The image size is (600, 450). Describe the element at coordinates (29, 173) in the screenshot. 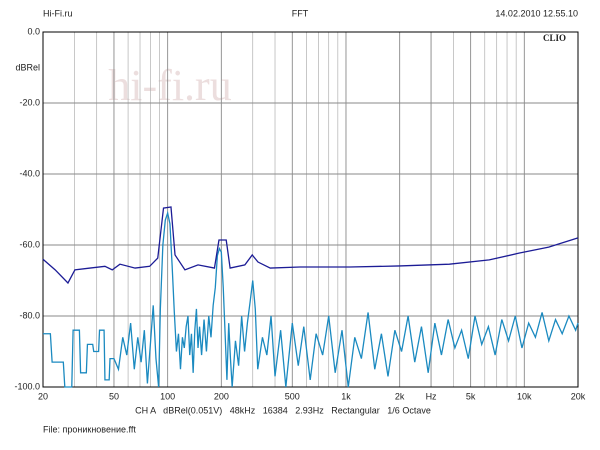

I see `y-tick-label: -40.0` at that location.